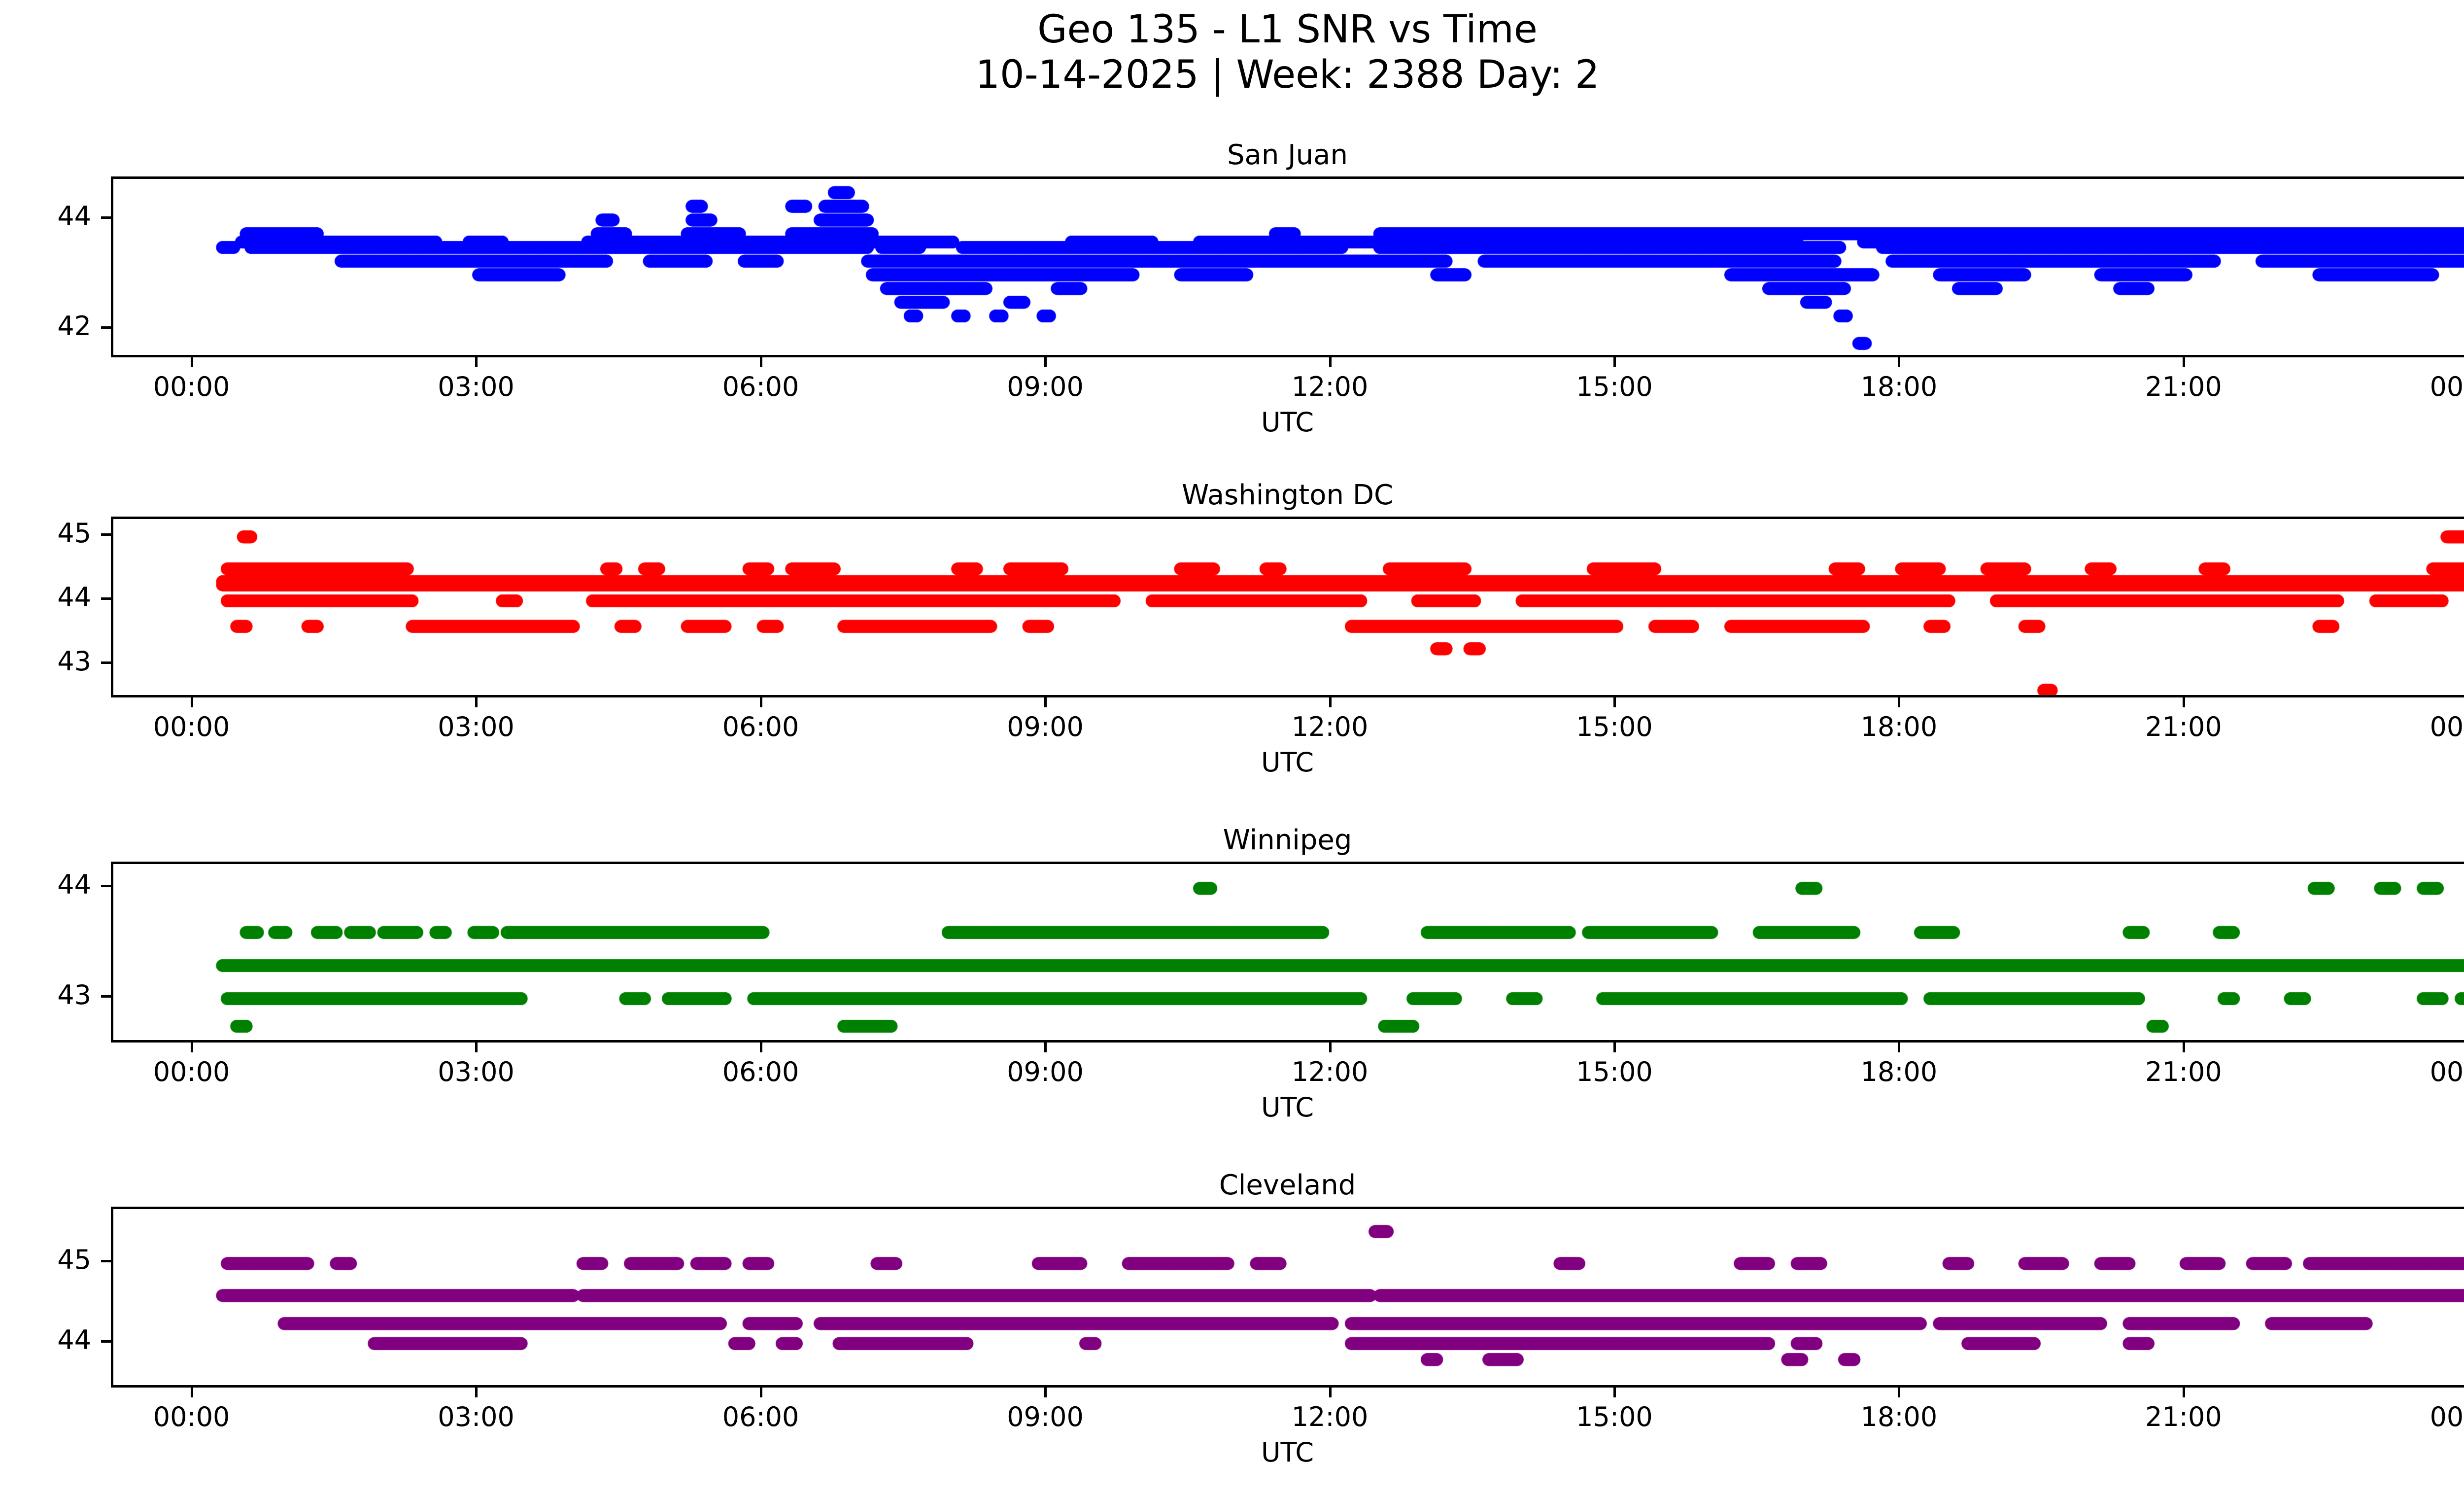  I want to click on scatter-points-purple, so click(1288, 1297).